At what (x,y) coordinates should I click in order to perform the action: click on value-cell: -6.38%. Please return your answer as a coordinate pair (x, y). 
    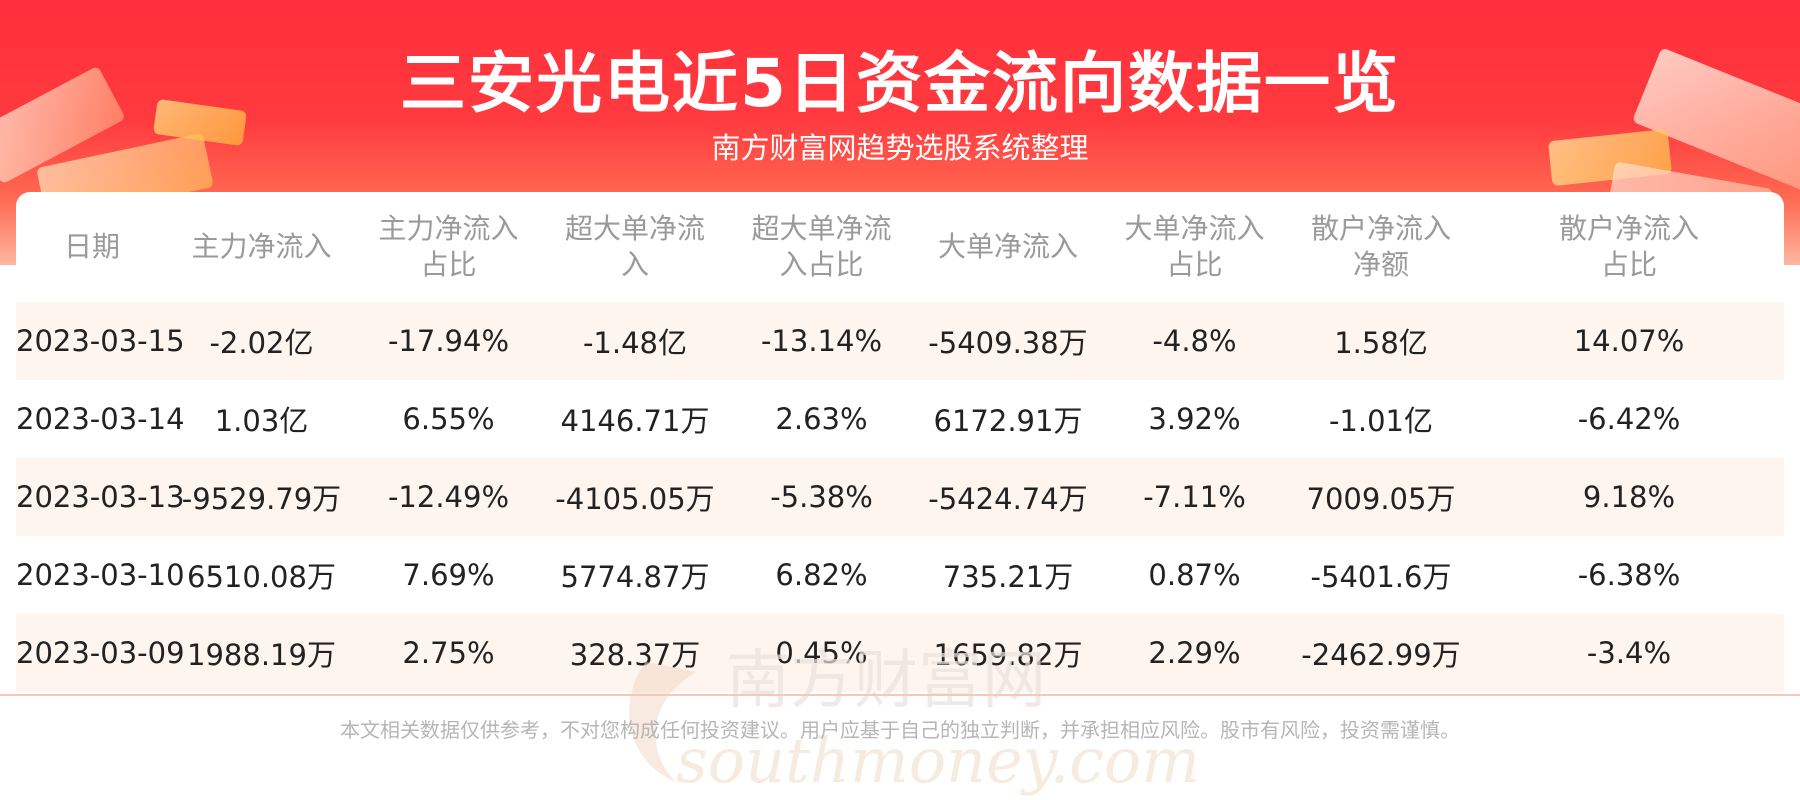
    Looking at the image, I should click on (1629, 575).